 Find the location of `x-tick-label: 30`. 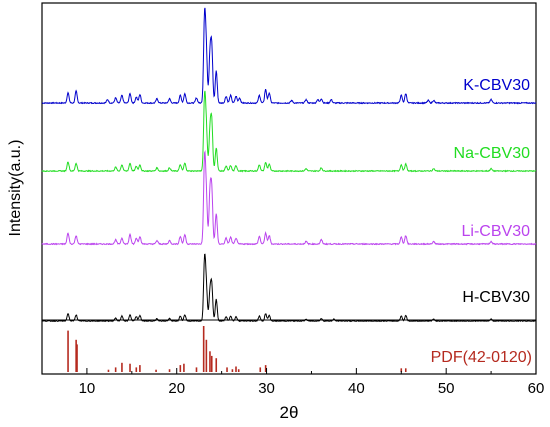

x-tick-label: 30 is located at coordinates (266, 388).